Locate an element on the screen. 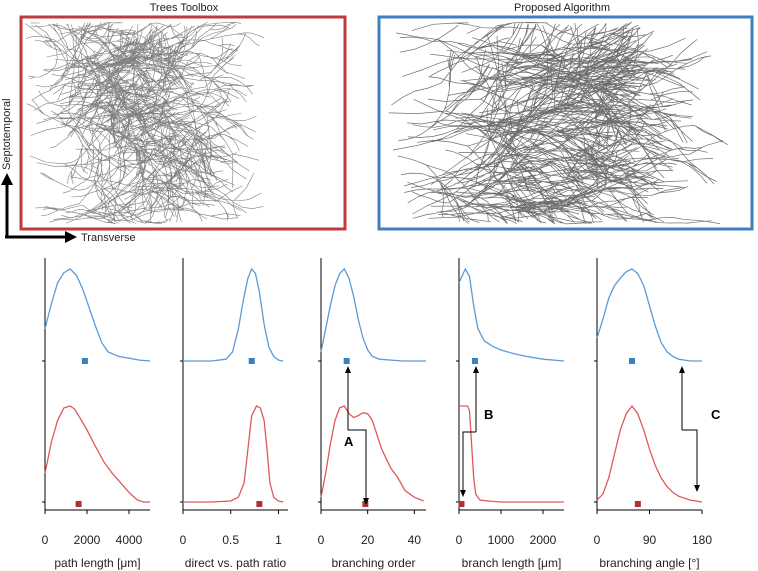 The width and height of the screenshot is (758, 571). x-tick-label: 0.5 is located at coordinates (230, 540).